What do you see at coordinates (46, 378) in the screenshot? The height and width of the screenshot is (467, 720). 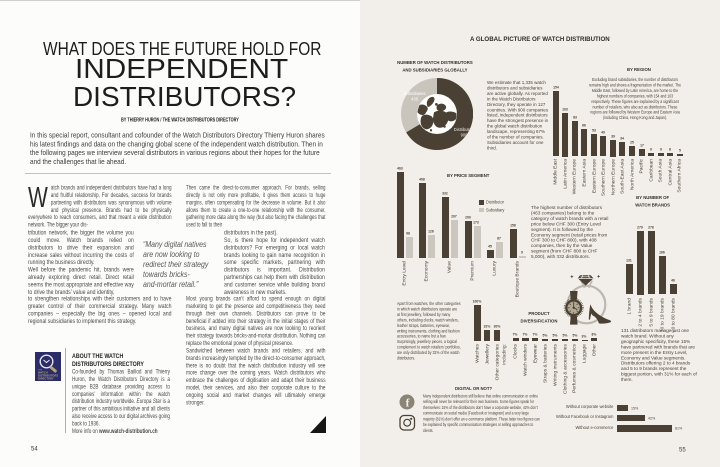 I see `svg-text: DIRECTORY` at bounding box center [46, 378].